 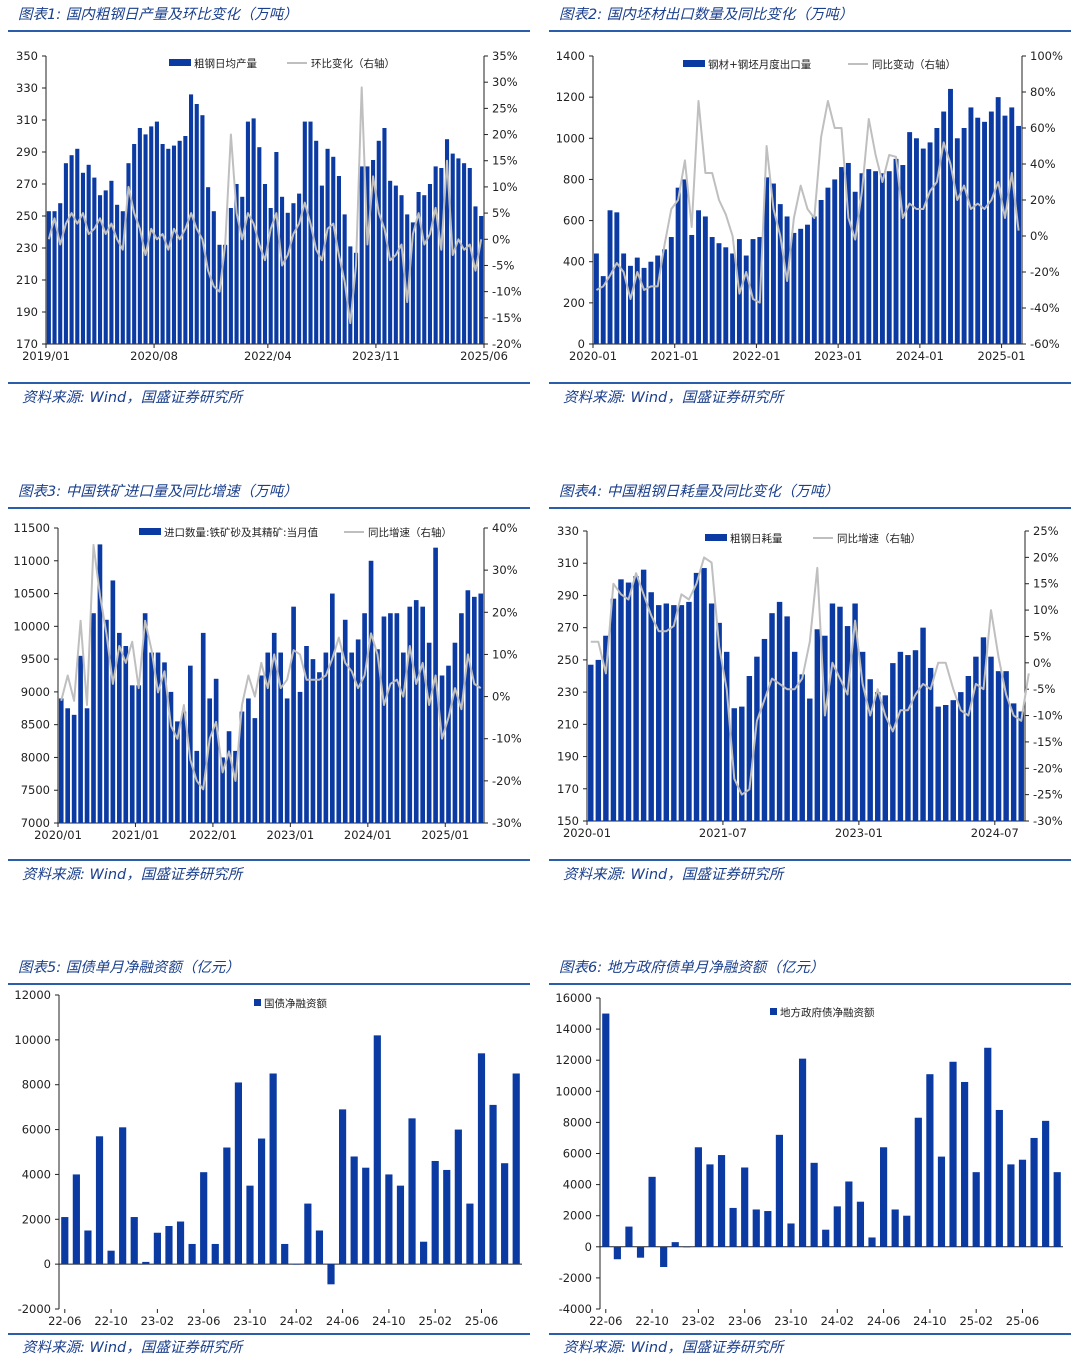 I want to click on right-tick-label: 0%, so click(x=501, y=697).